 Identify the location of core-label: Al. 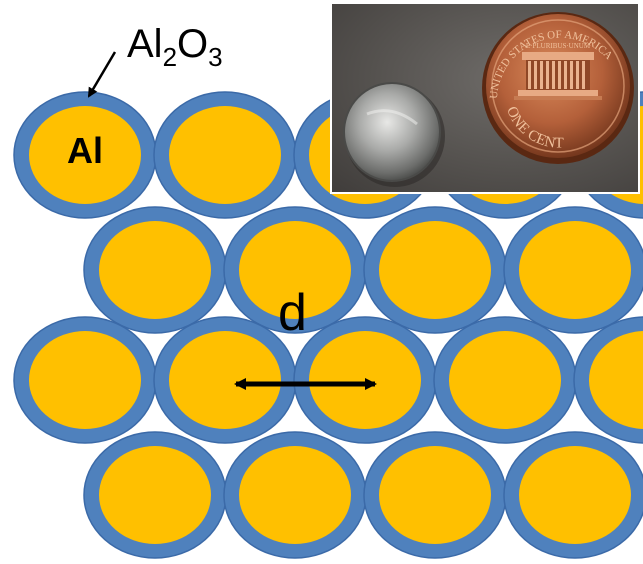
(85, 150).